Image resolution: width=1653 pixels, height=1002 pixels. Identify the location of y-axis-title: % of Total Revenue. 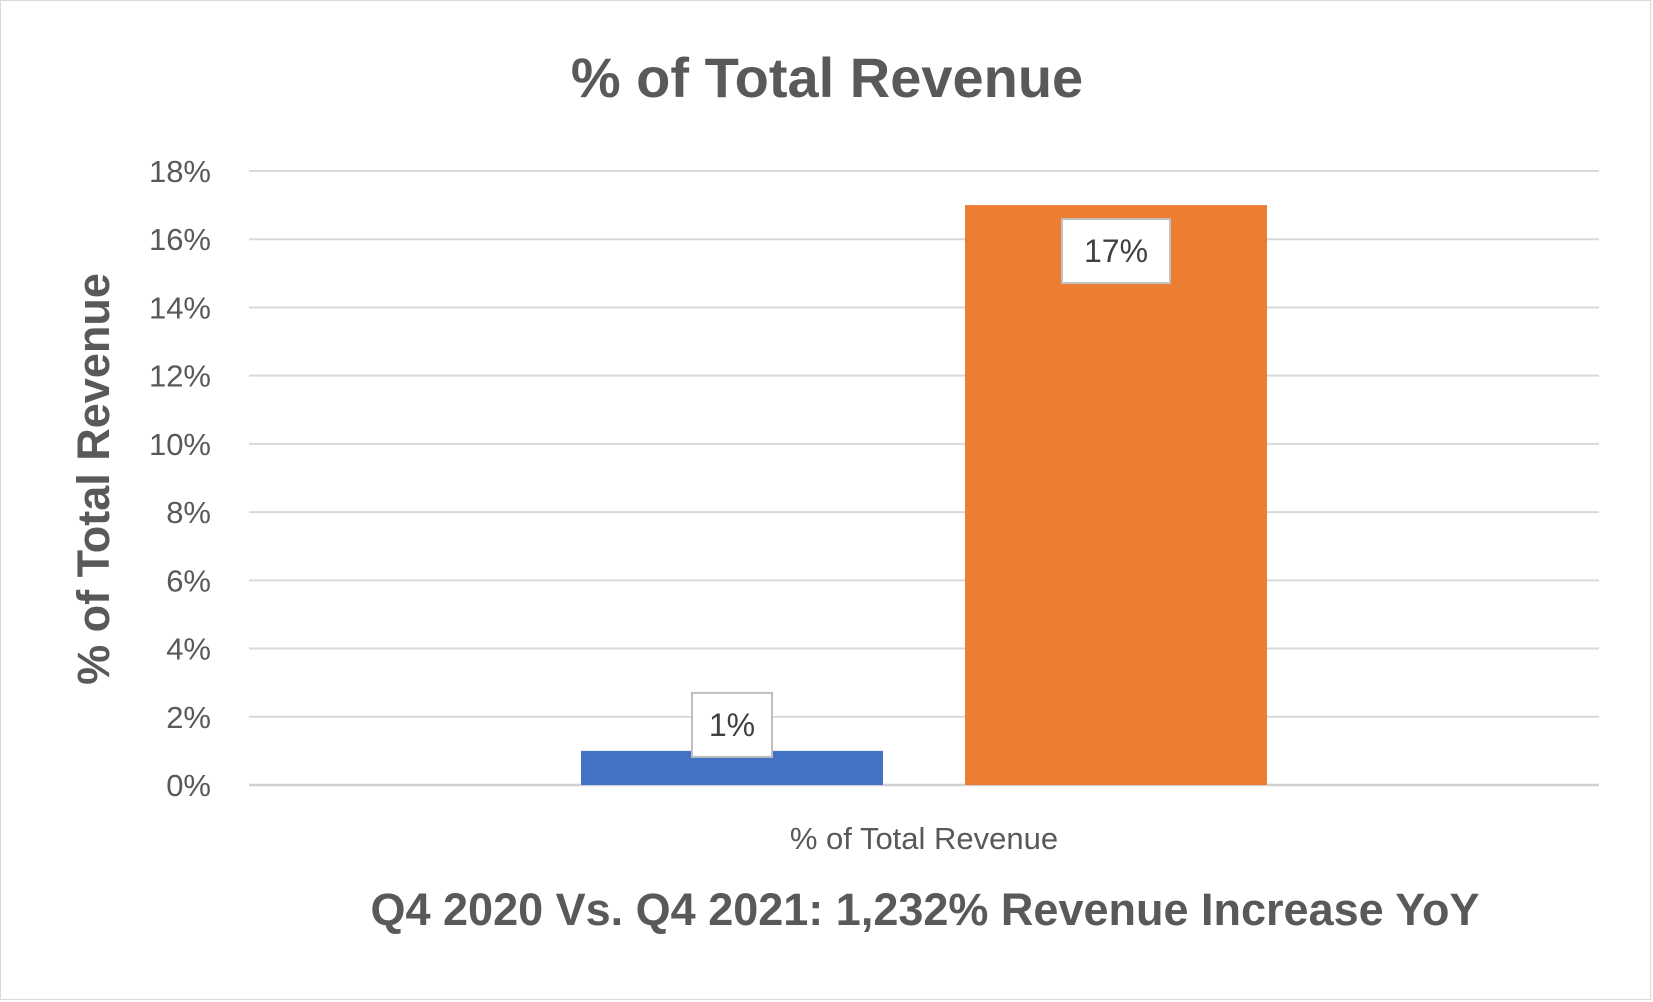
(93, 479).